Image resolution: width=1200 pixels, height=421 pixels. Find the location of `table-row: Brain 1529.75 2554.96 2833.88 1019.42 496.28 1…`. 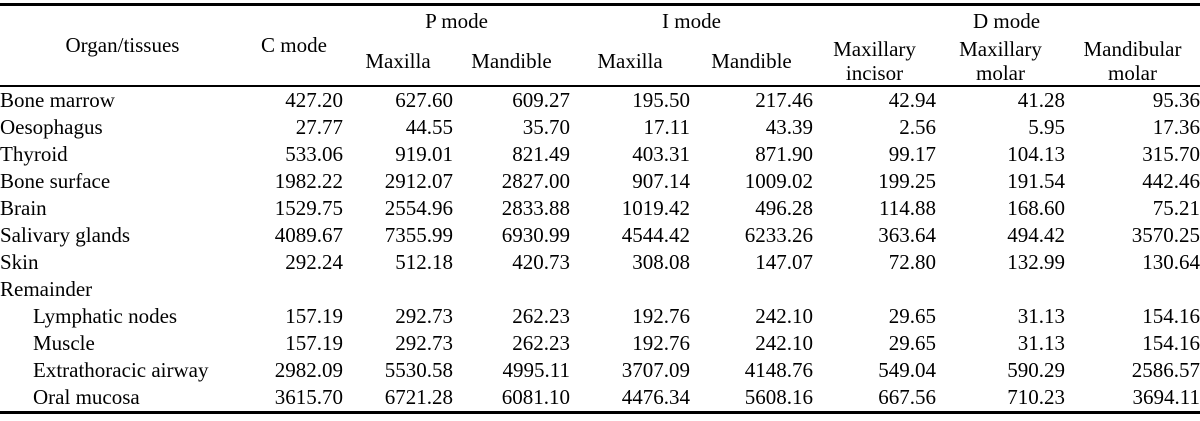

table-row: Brain 1529.75 2554.96 2833.88 1019.42 496.28 1… is located at coordinates (600, 208).